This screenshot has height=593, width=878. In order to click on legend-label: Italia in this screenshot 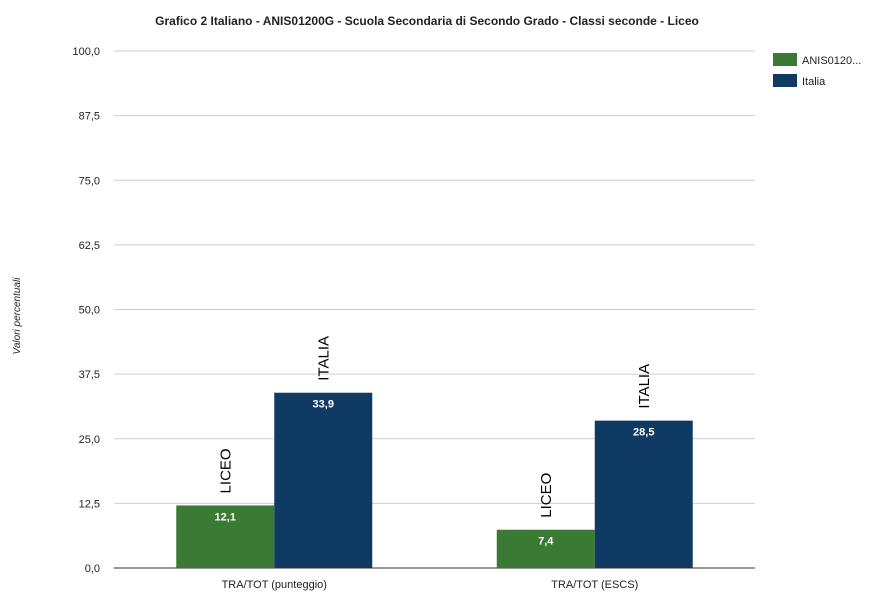, I will do `click(814, 82)`.